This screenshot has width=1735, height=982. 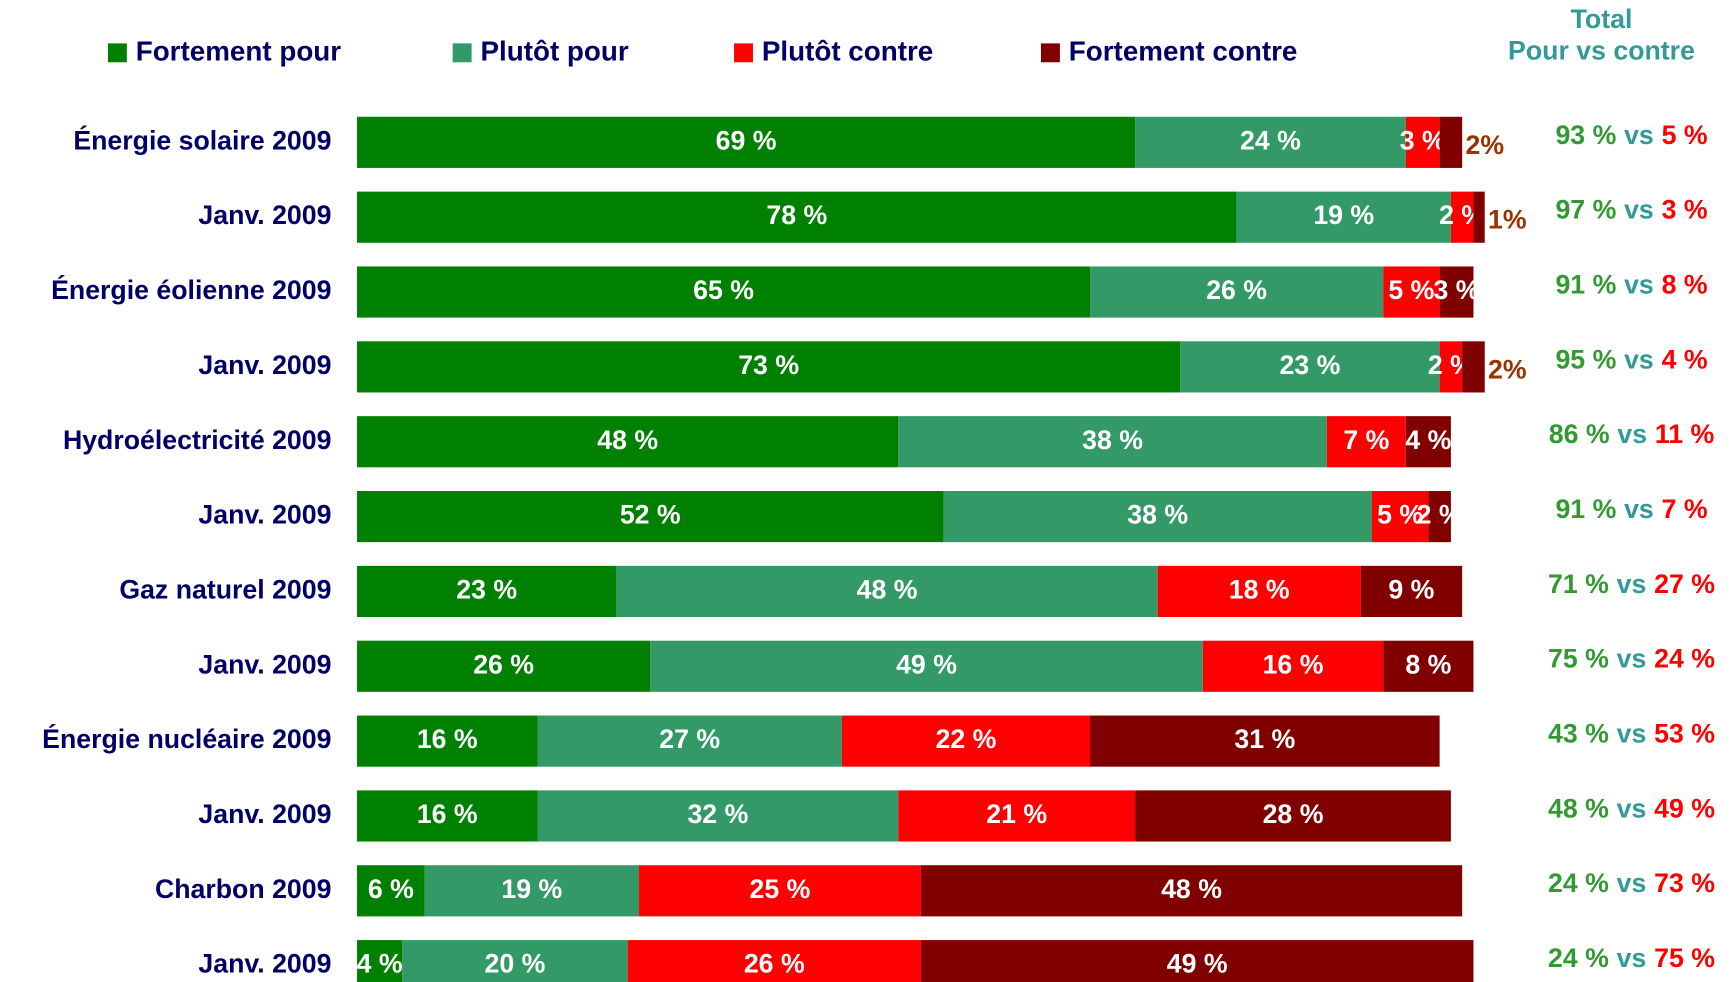 I want to click on value-label: 27 %, so click(x=689, y=739).